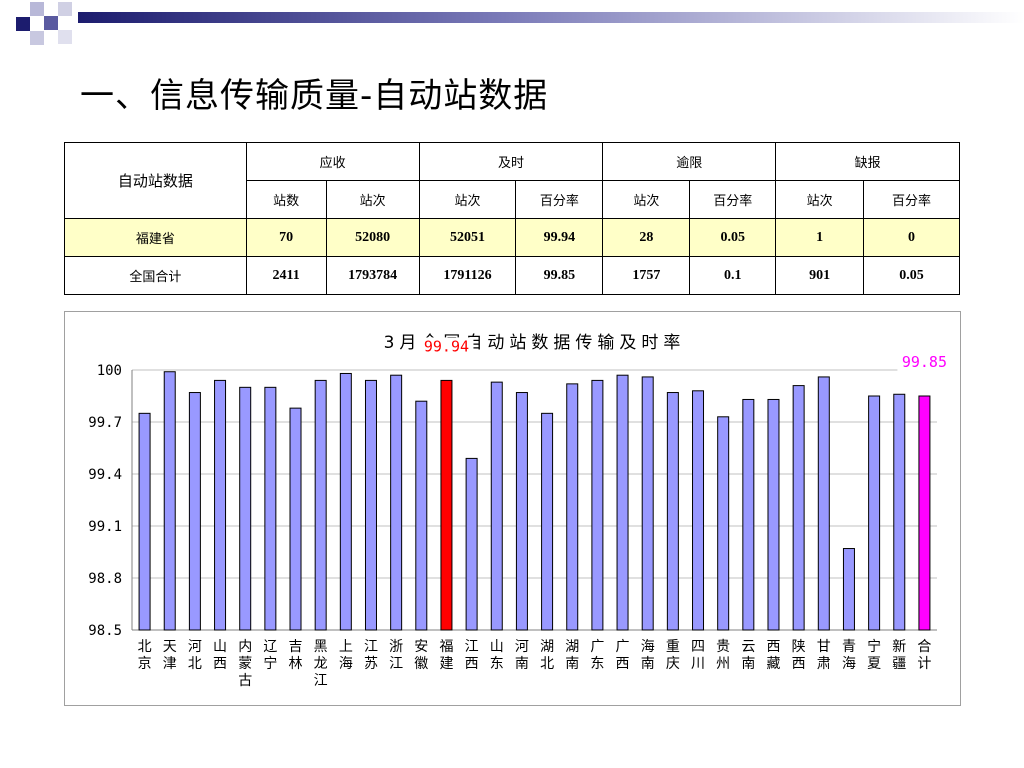  What do you see at coordinates (899, 647) in the screenshot?
I see `x-tick-label: 新` at bounding box center [899, 647].